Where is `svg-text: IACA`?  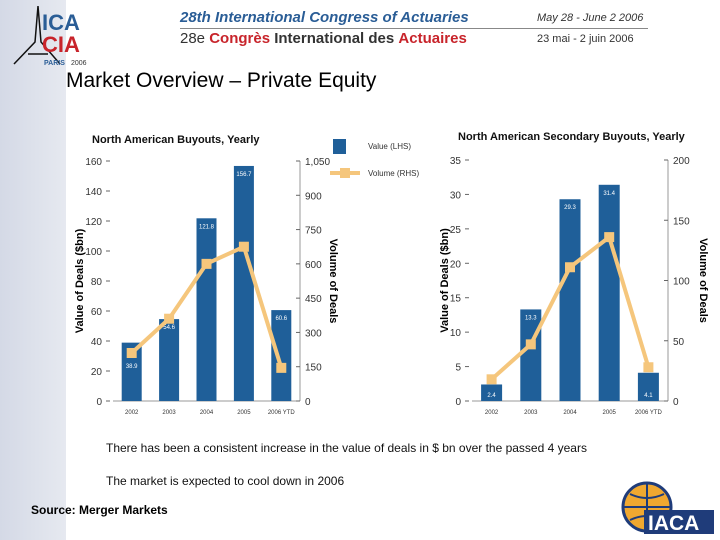 svg-text: IACA is located at coordinates (673, 523).